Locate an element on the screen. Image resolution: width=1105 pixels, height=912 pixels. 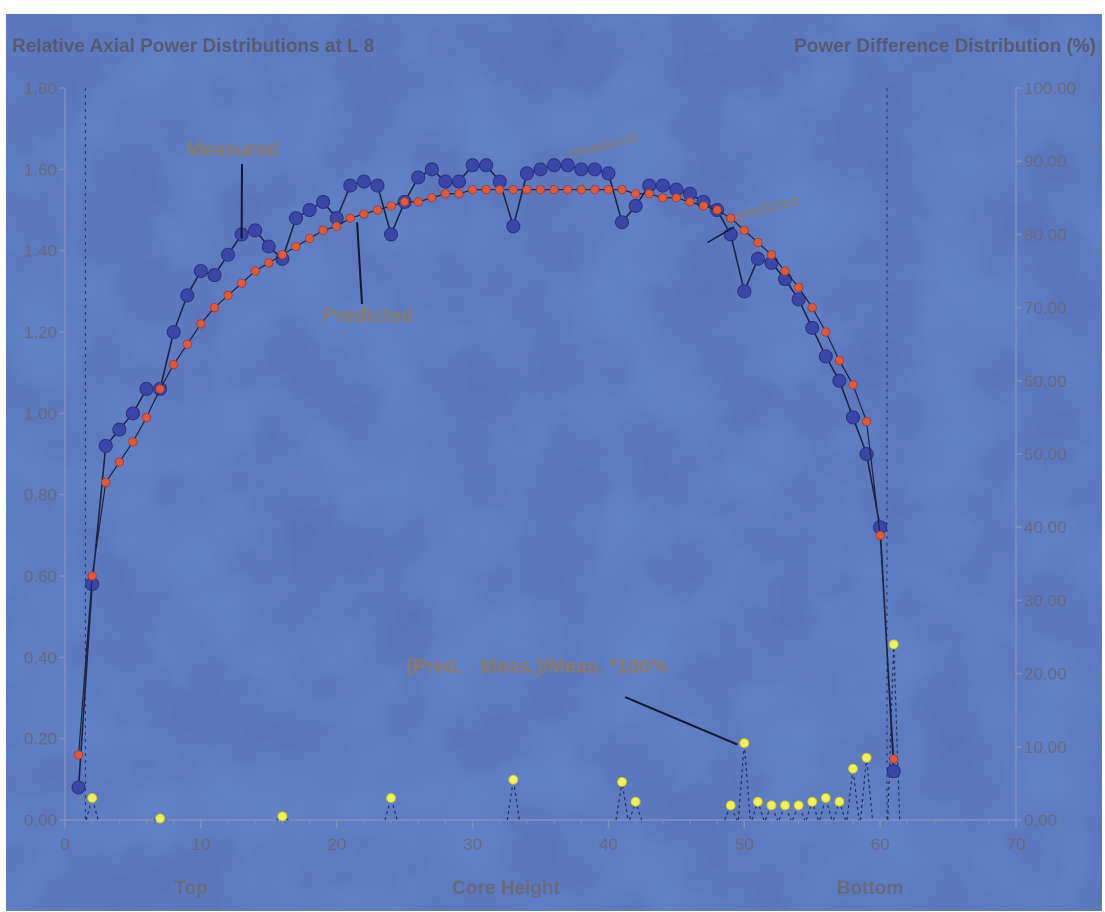
y-right-tick-label: 0.00 is located at coordinates (1040, 820).